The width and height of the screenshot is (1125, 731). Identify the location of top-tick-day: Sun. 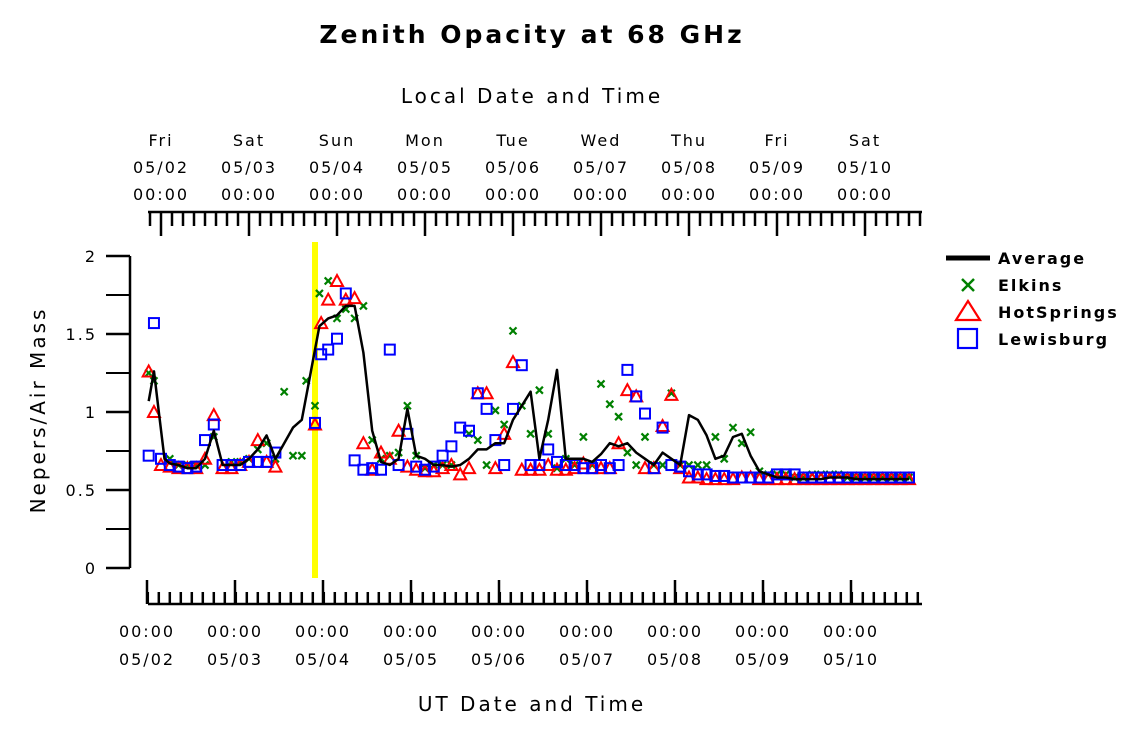
(337, 140).